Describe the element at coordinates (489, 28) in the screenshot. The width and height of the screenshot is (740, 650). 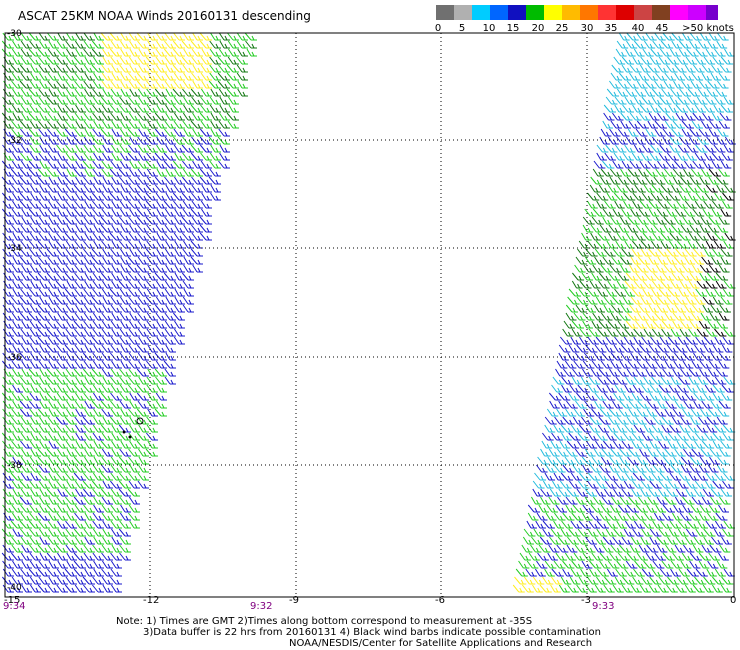
I see `legend-label-10: 10` at that location.